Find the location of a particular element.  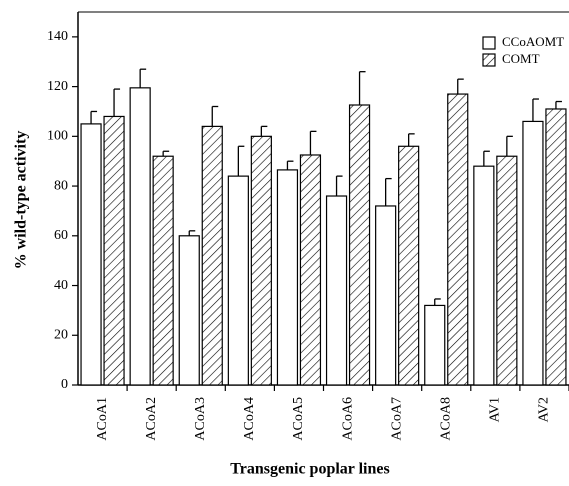

y-tick-label: 120 is located at coordinates (57, 86).